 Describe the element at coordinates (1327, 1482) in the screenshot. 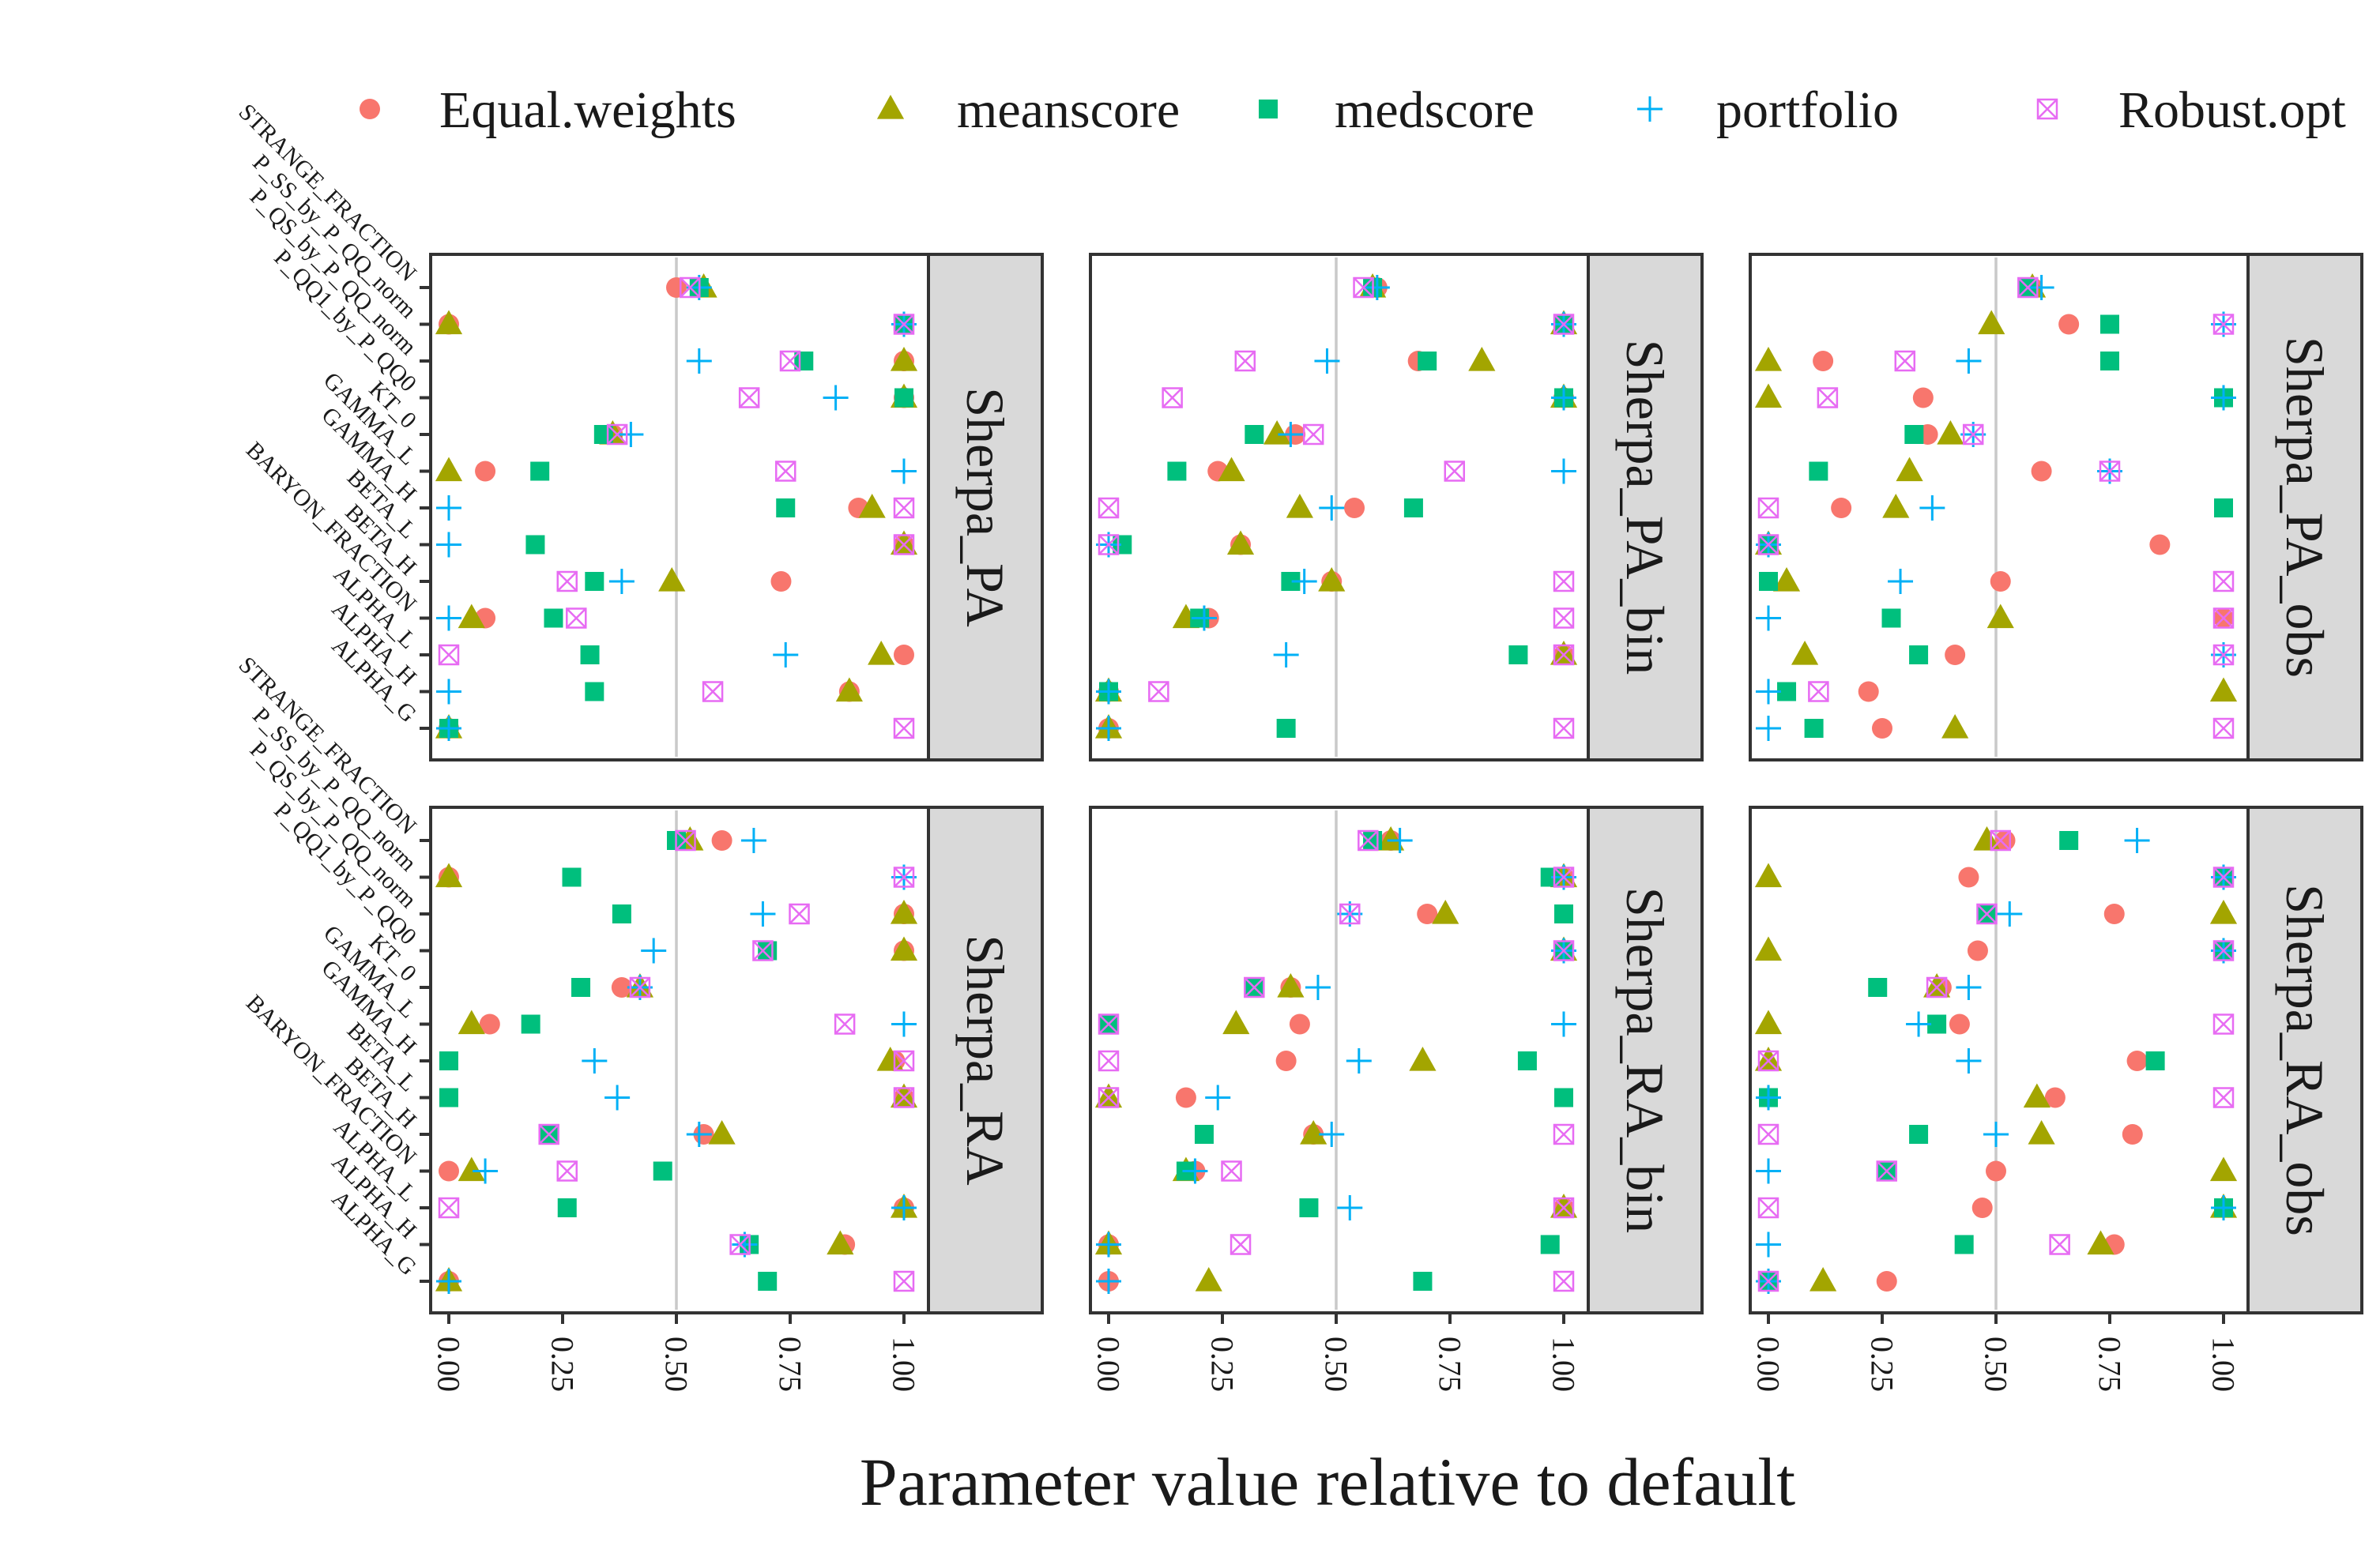

I see `x-axis-title: Parameter value relative to default` at that location.